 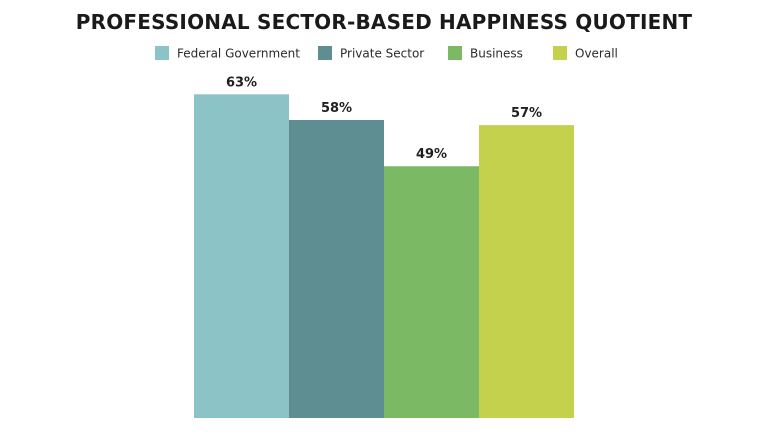 I want to click on legend-label-2: Business, so click(x=496, y=54).